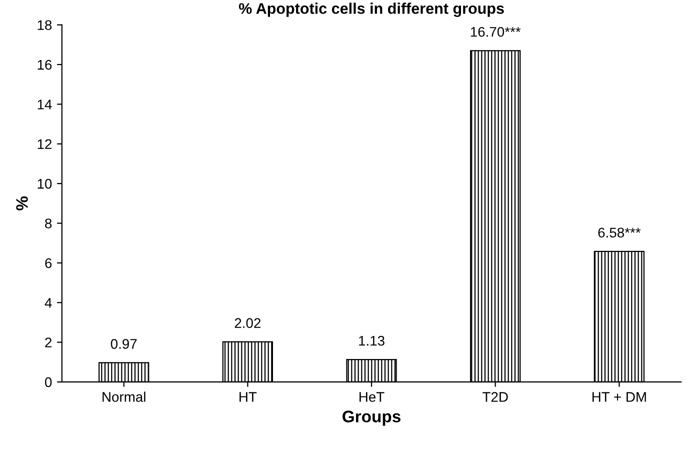  What do you see at coordinates (371, 418) in the screenshot?
I see `x-axis-title: Groups` at bounding box center [371, 418].